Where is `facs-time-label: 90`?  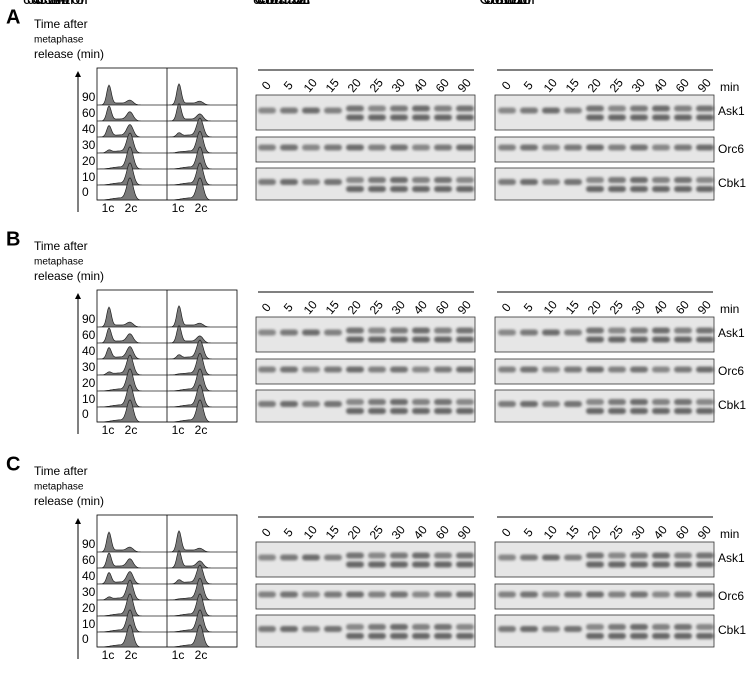 facs-time-label: 90 is located at coordinates (89, 544).